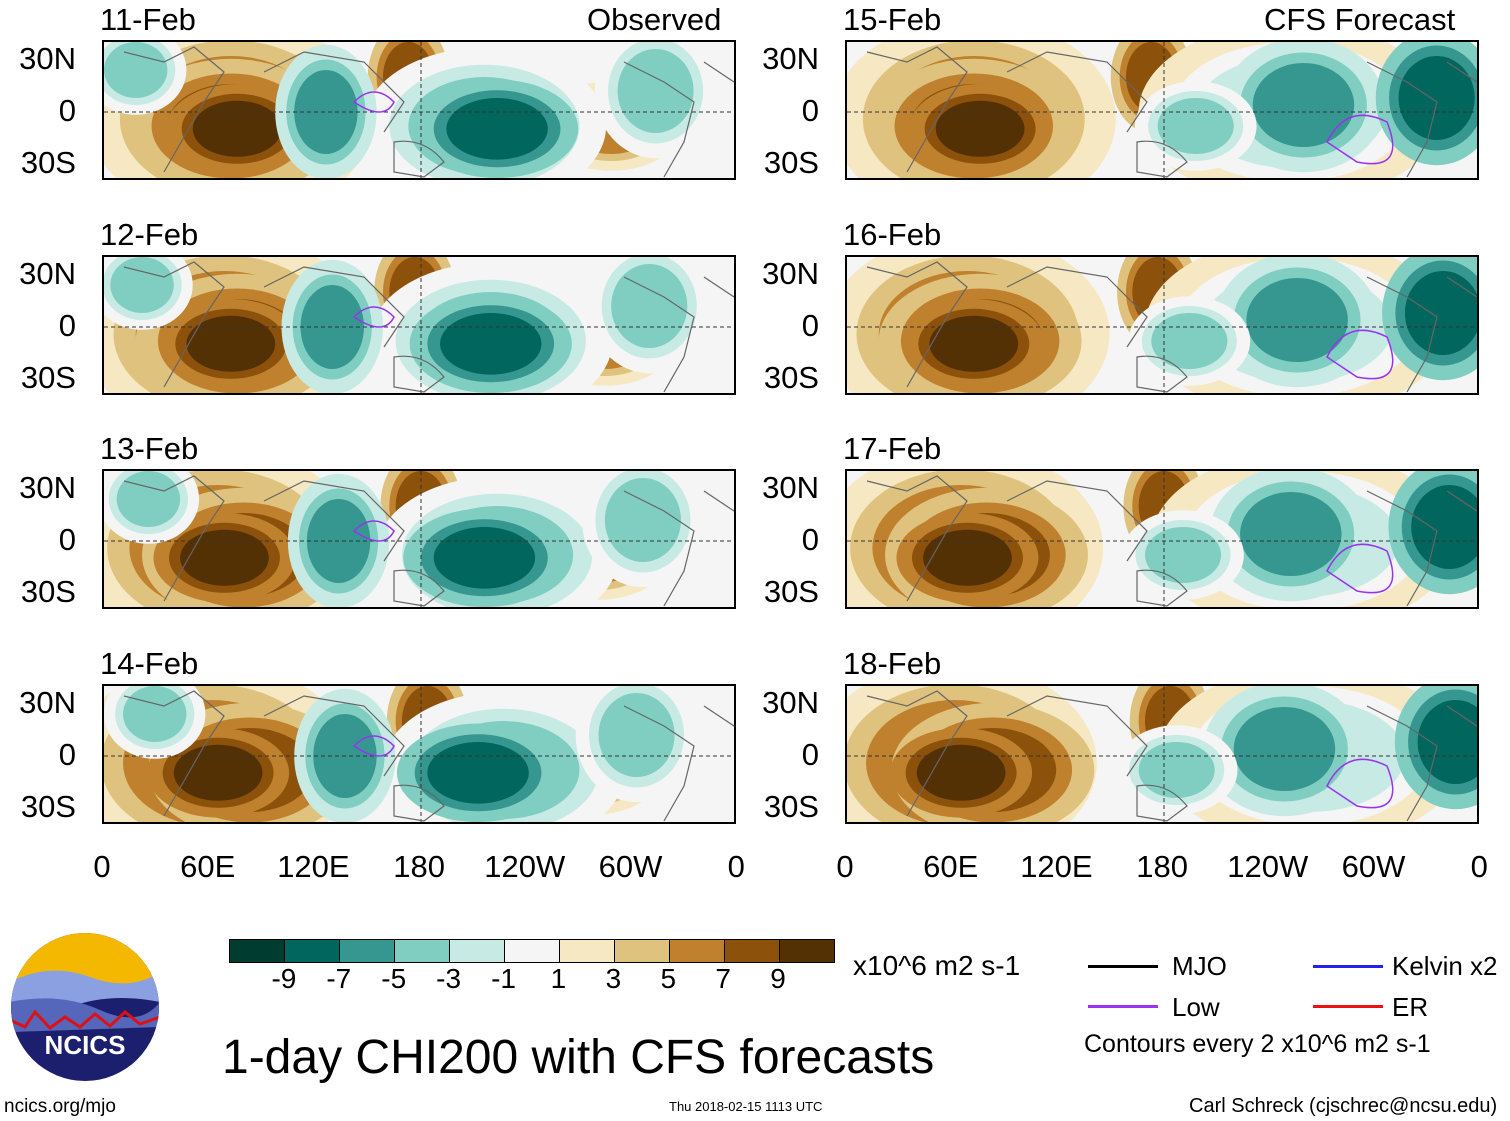 The image size is (1510, 1121). I want to click on panel-date-label: 13-Feb, so click(149, 448).